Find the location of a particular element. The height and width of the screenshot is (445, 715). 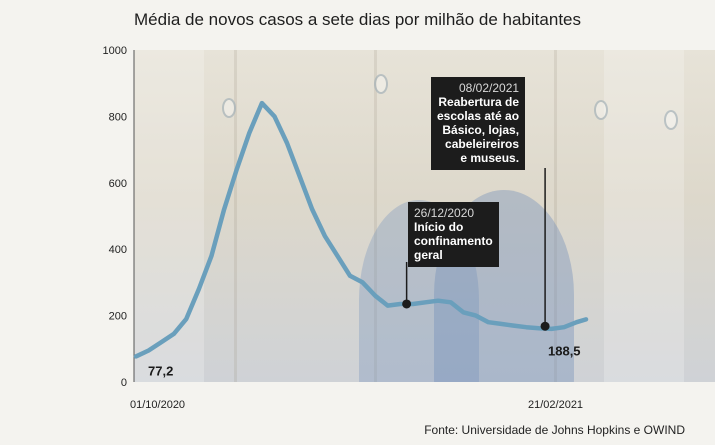

y-tick-label: 400 is located at coordinates (118, 250).